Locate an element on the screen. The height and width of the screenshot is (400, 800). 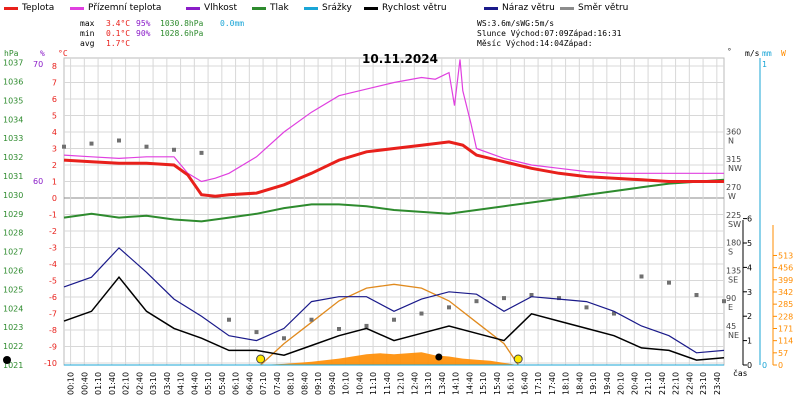
direction-tick-label: SW is located at coordinates (734, 224).